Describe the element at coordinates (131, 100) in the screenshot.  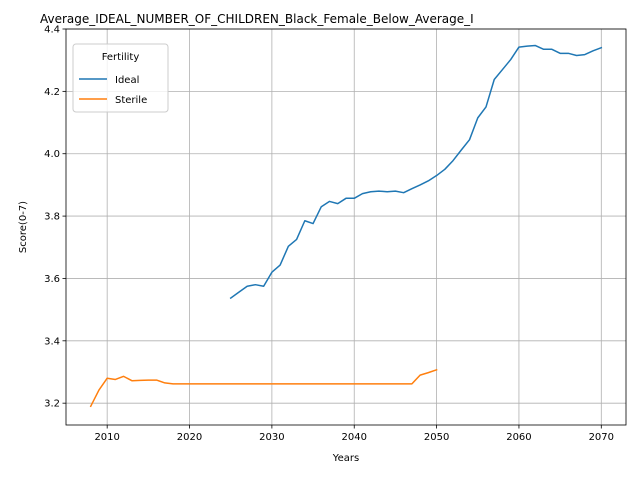
I see `legend-label-sterile: Sterile` at that location.